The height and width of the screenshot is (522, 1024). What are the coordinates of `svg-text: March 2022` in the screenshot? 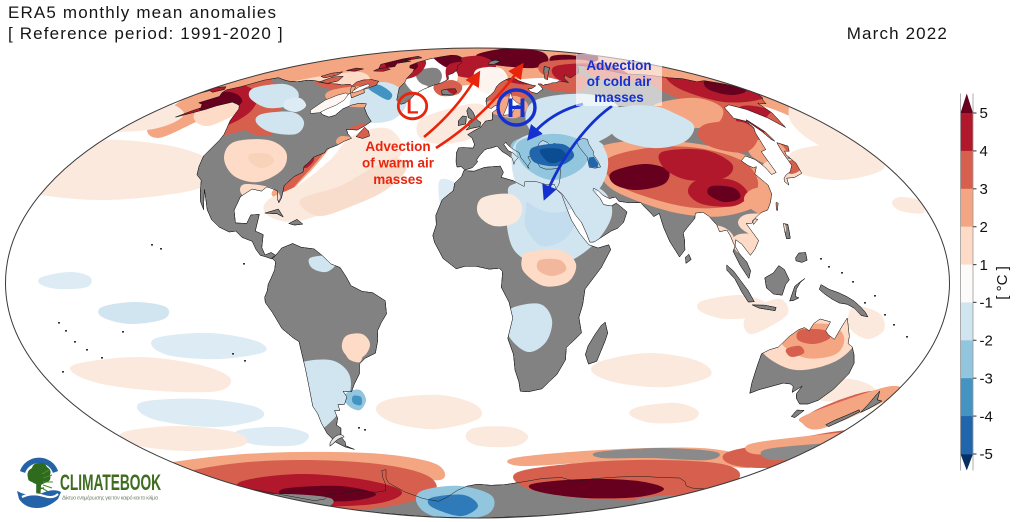 It's located at (897, 33).